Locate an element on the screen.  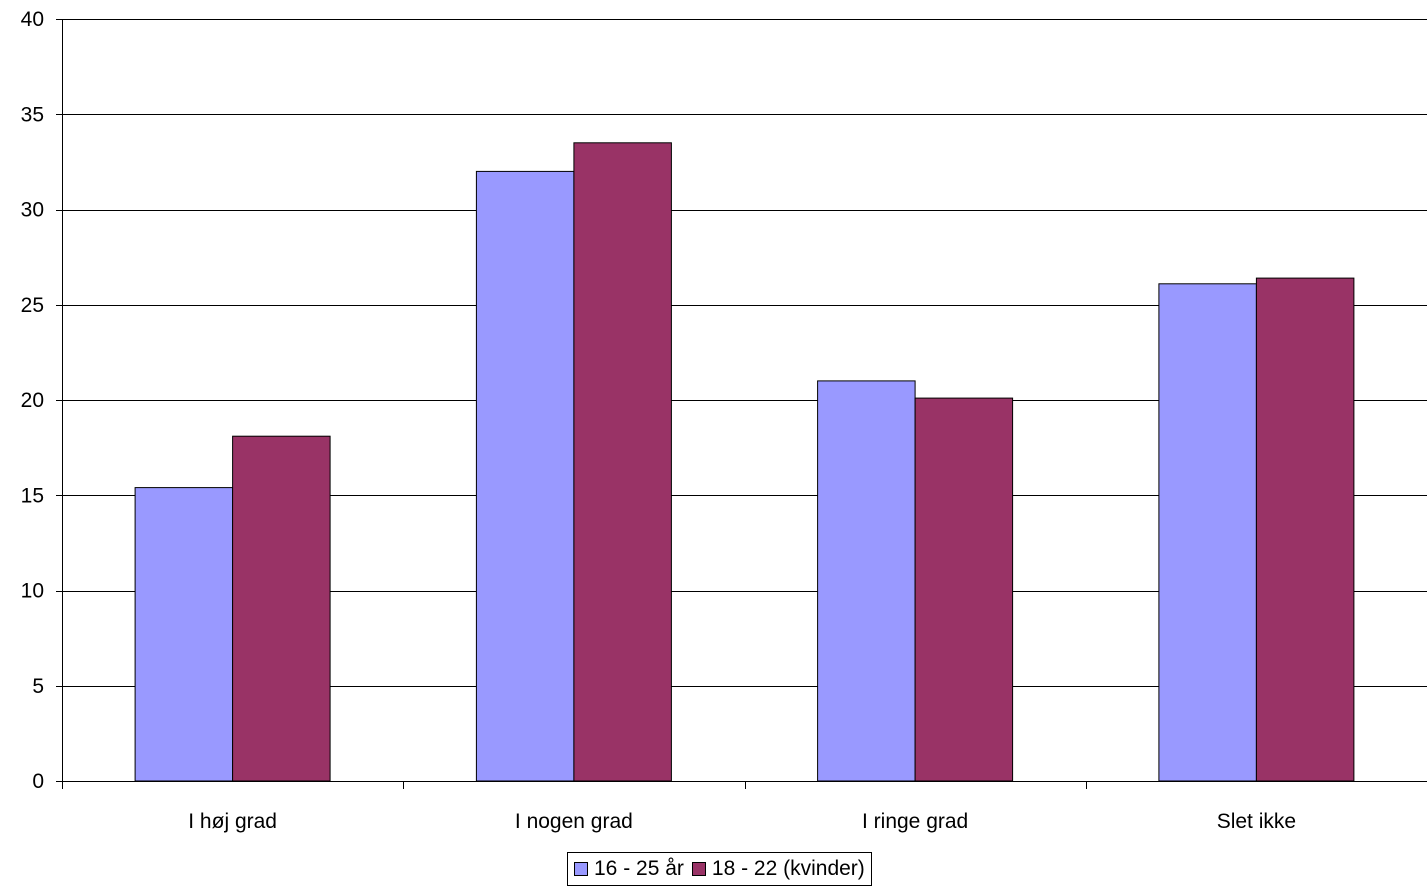
legend: 16 - 25 år 18 - 22 (kvinder) is located at coordinates (719, 869).